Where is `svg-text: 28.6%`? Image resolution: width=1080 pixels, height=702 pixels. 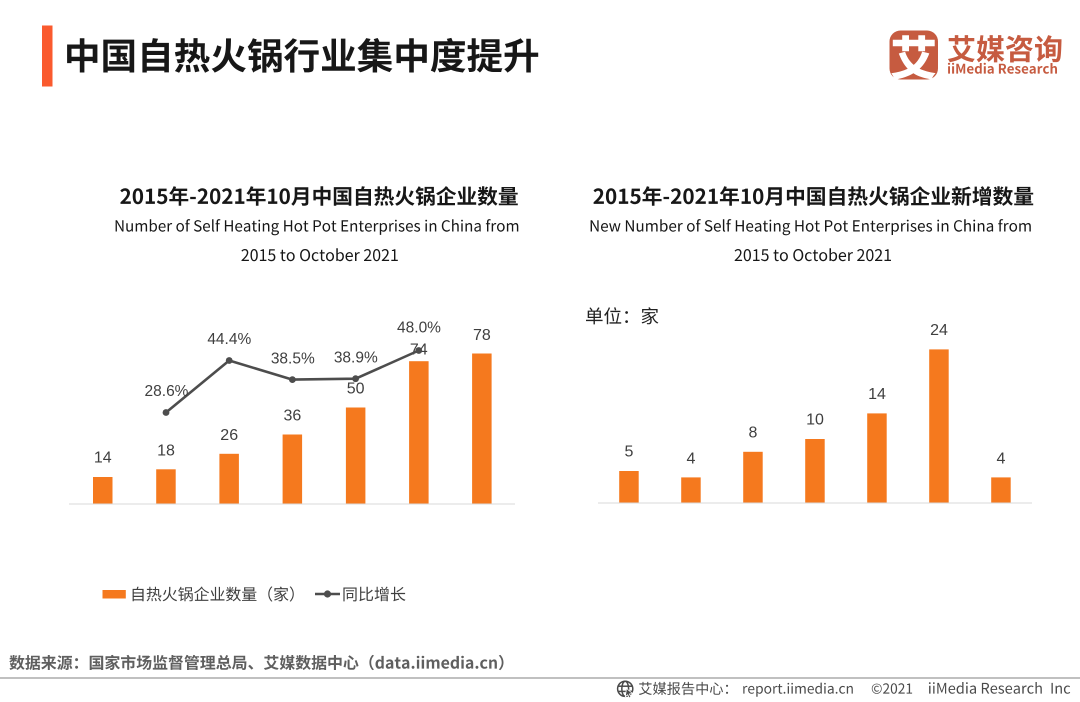
svg-text: 28.6% is located at coordinates (167, 391).